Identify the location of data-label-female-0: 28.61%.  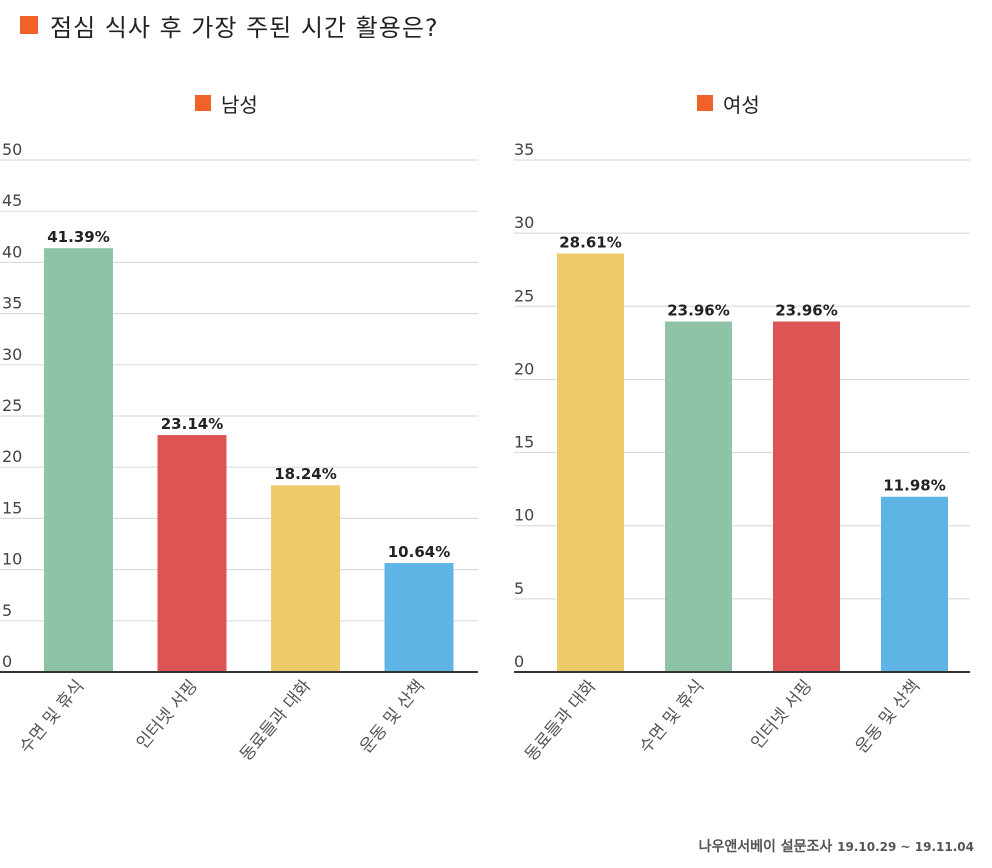
(590, 242).